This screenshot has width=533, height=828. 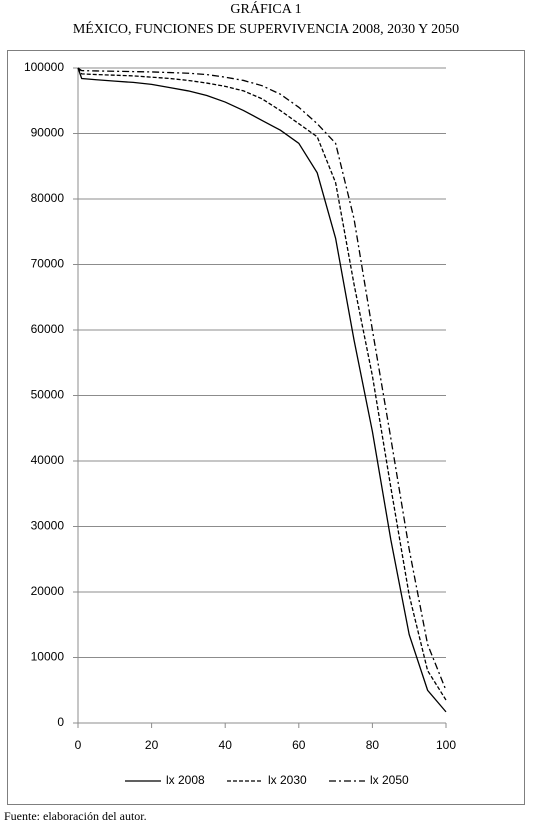 I want to click on y-tick-label: 20000, so click(x=48, y=591).